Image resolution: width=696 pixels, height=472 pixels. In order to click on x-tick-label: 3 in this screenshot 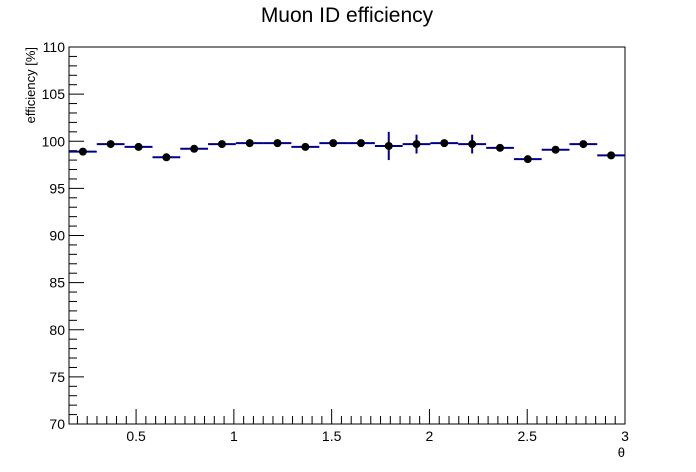, I will do `click(625, 436)`.